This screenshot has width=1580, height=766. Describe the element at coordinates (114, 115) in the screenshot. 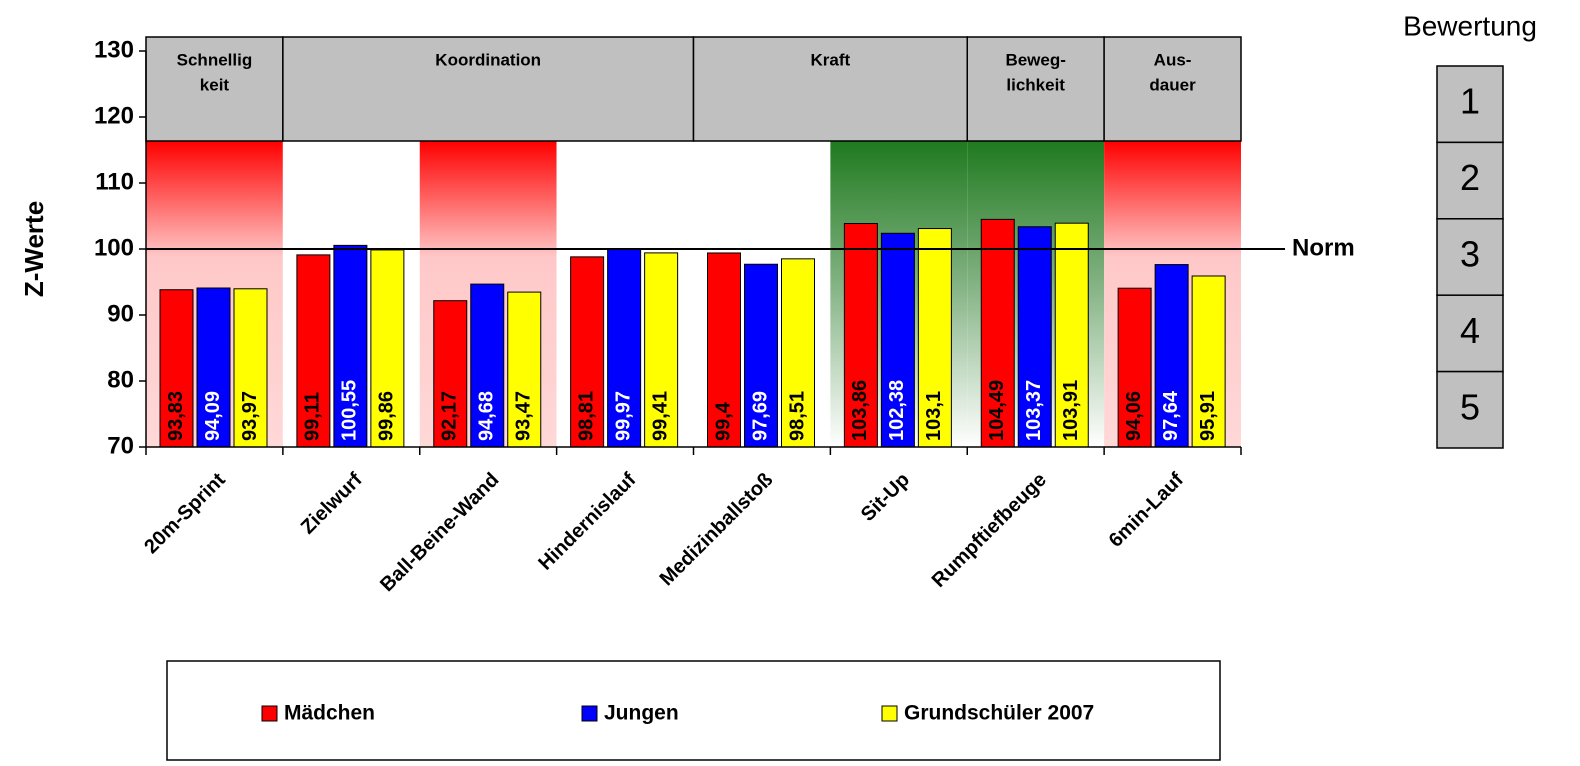

I see `y-tick-label: 120` at that location.